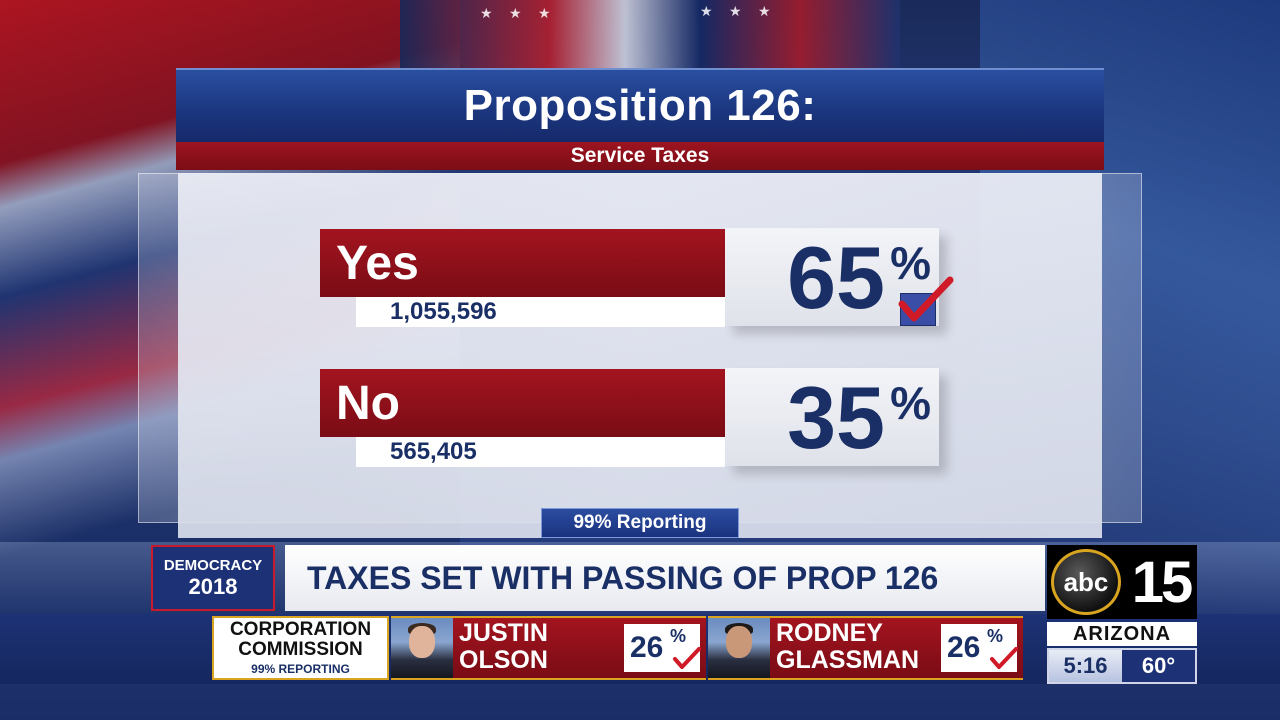 The width and height of the screenshot is (1280, 720). What do you see at coordinates (926, 299) in the screenshot?
I see `winner-checkmark-icon` at bounding box center [926, 299].